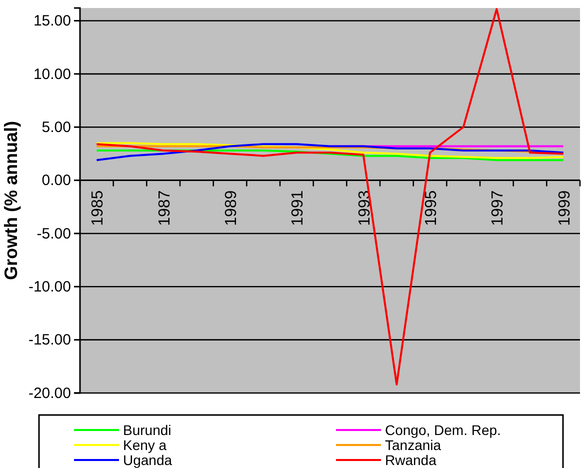  What do you see at coordinates (231, 208) in the screenshot?
I see `x-tick-label: 1989` at bounding box center [231, 208].